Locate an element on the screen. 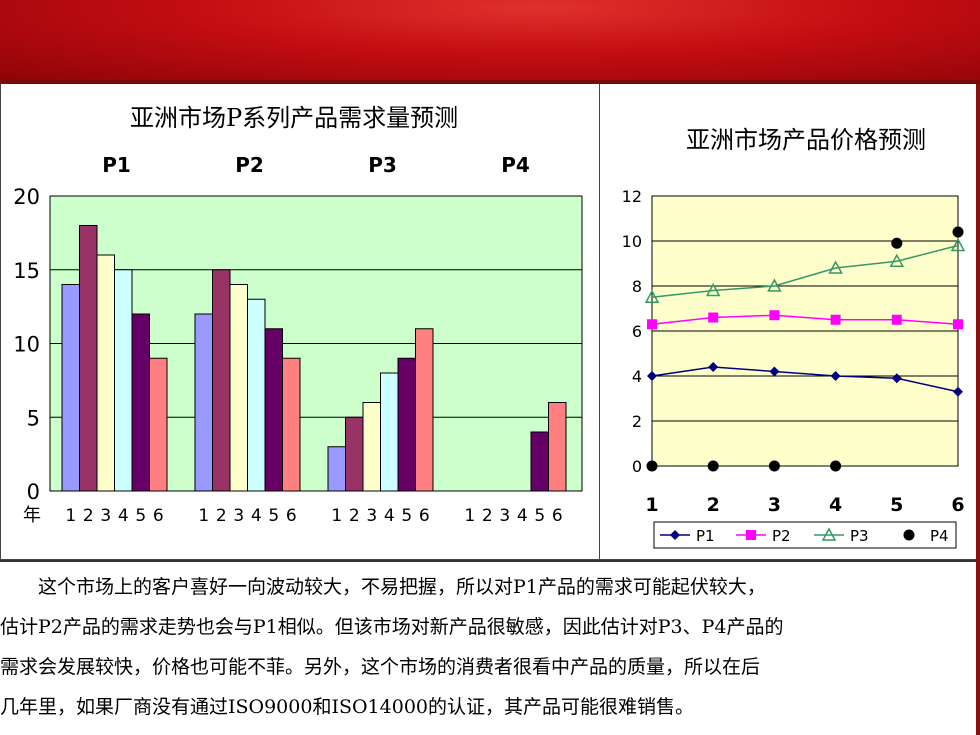 Image resolution: width=980 pixels, height=735 pixels. legend-label: P1 is located at coordinates (705, 536).